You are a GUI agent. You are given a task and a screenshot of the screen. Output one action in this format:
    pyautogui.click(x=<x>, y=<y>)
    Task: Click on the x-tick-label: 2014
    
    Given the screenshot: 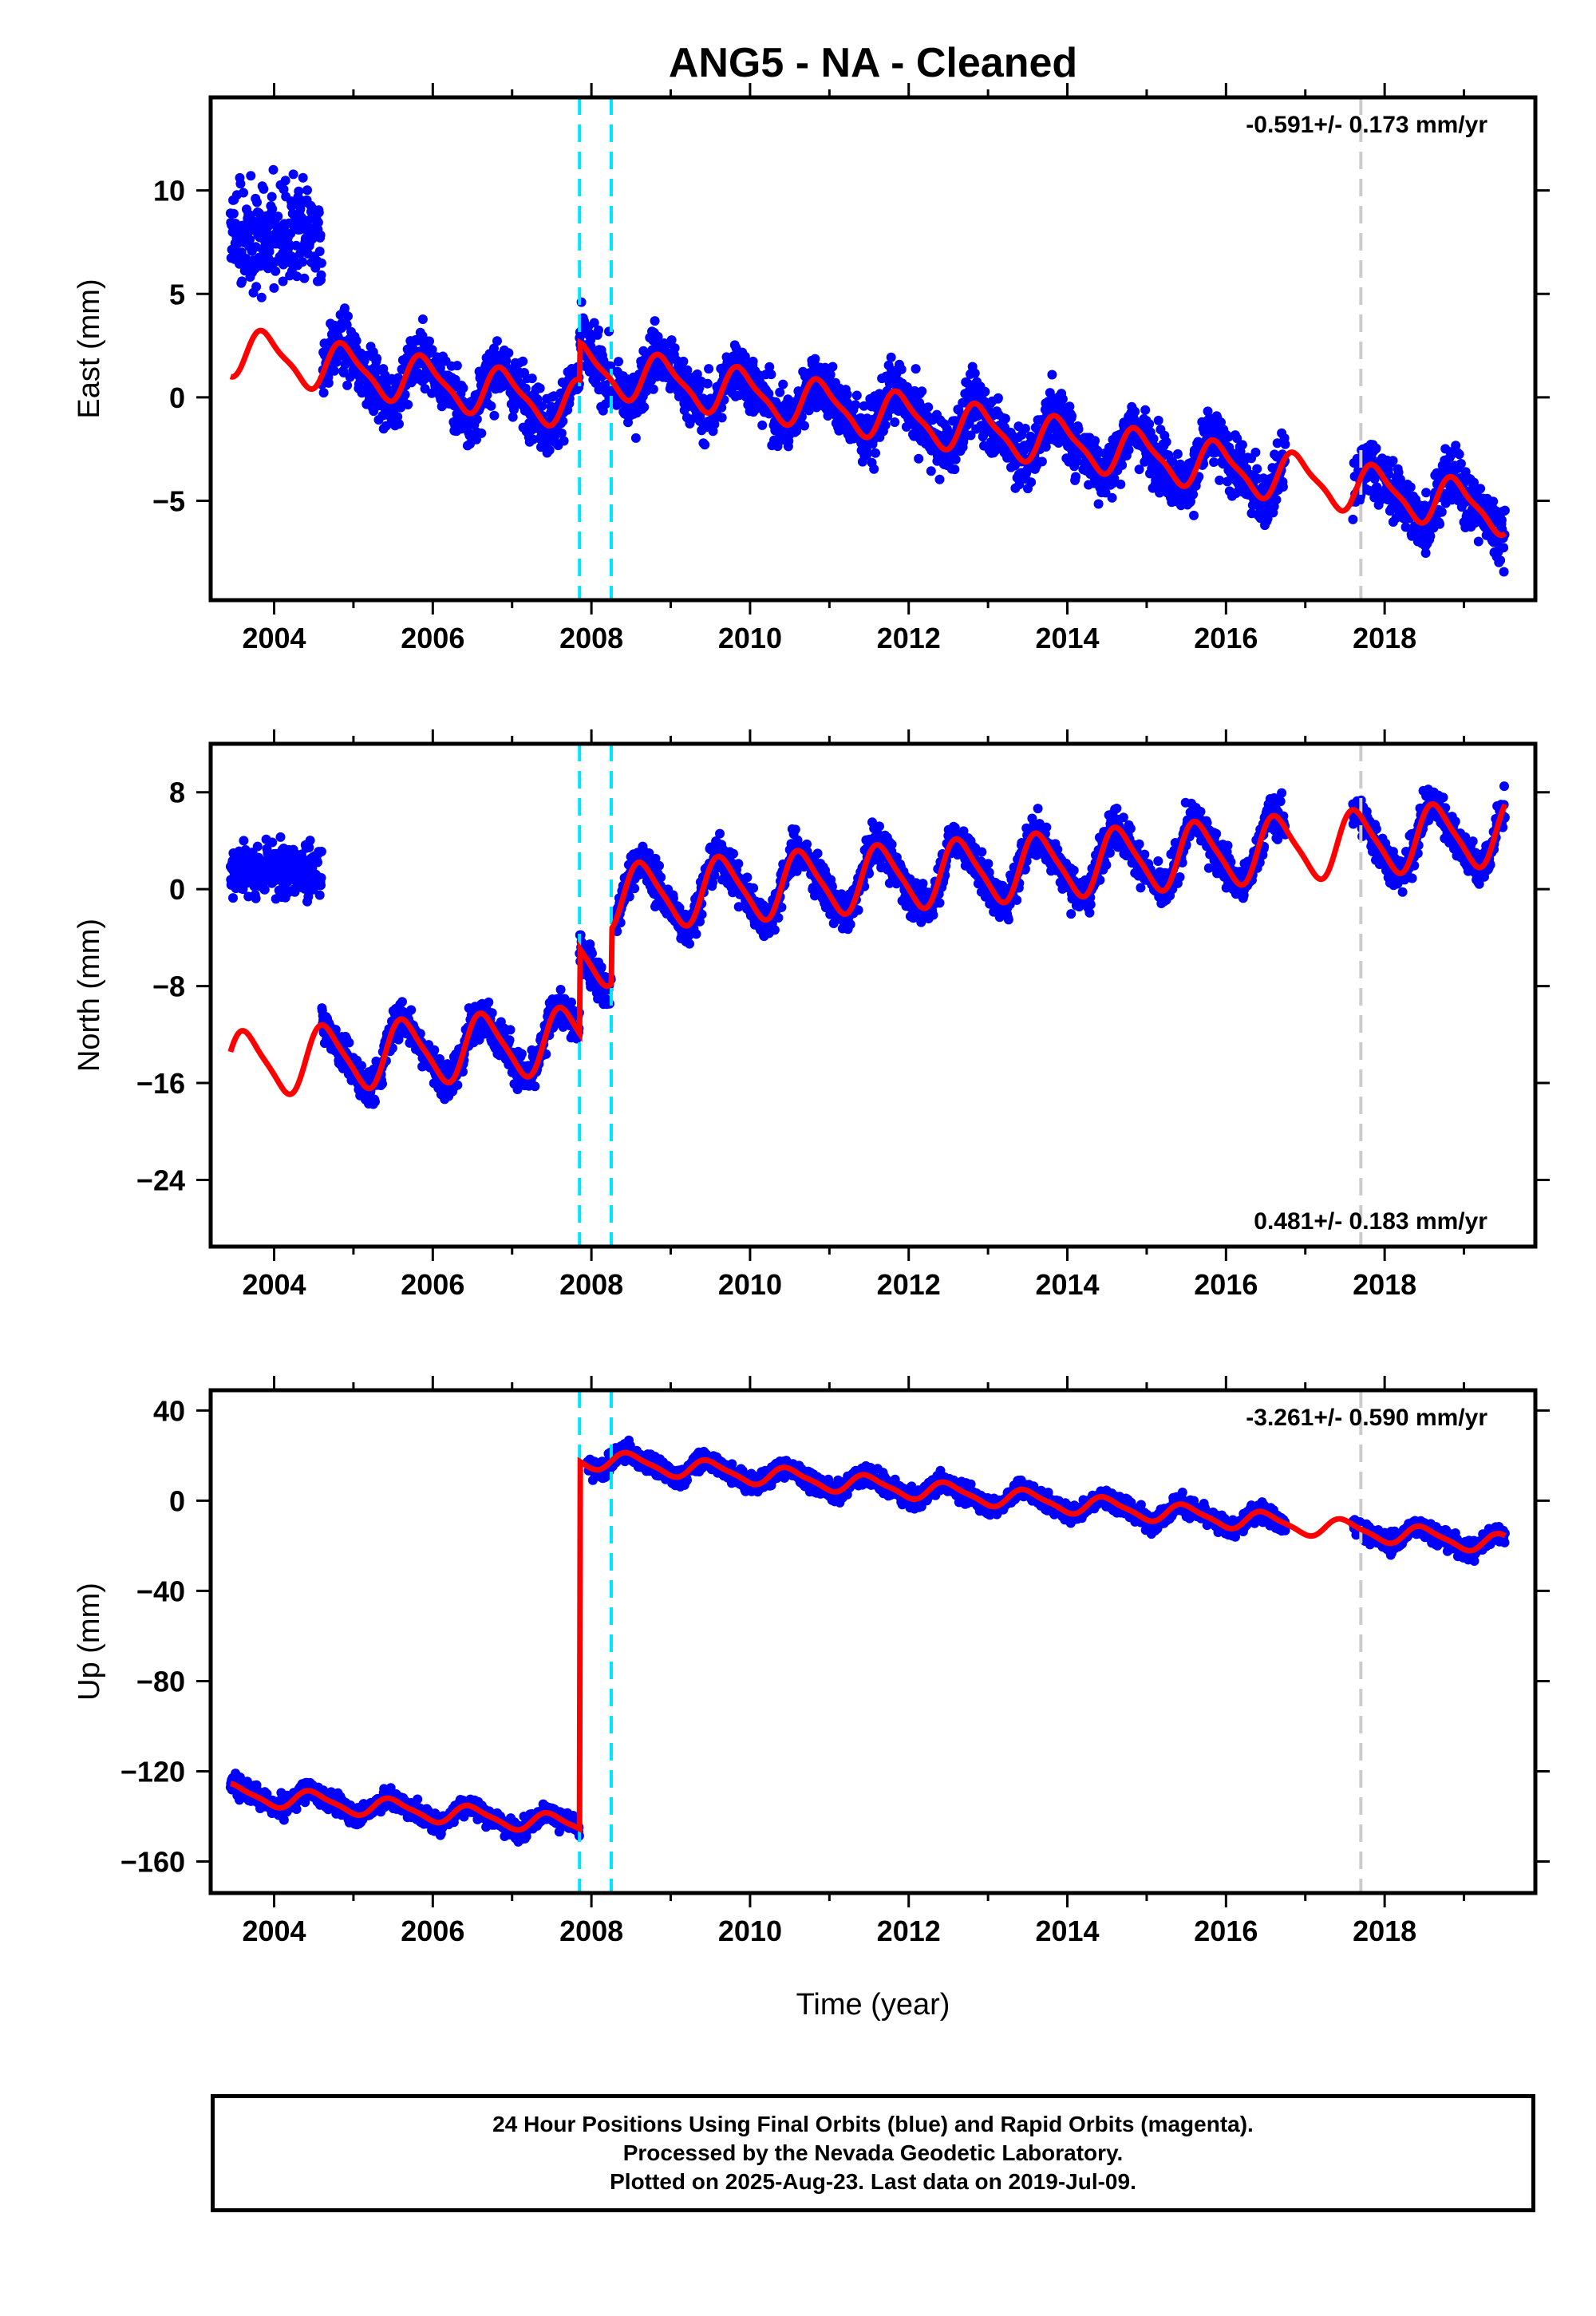 What is the action you would take?
    pyautogui.click(x=1067, y=638)
    